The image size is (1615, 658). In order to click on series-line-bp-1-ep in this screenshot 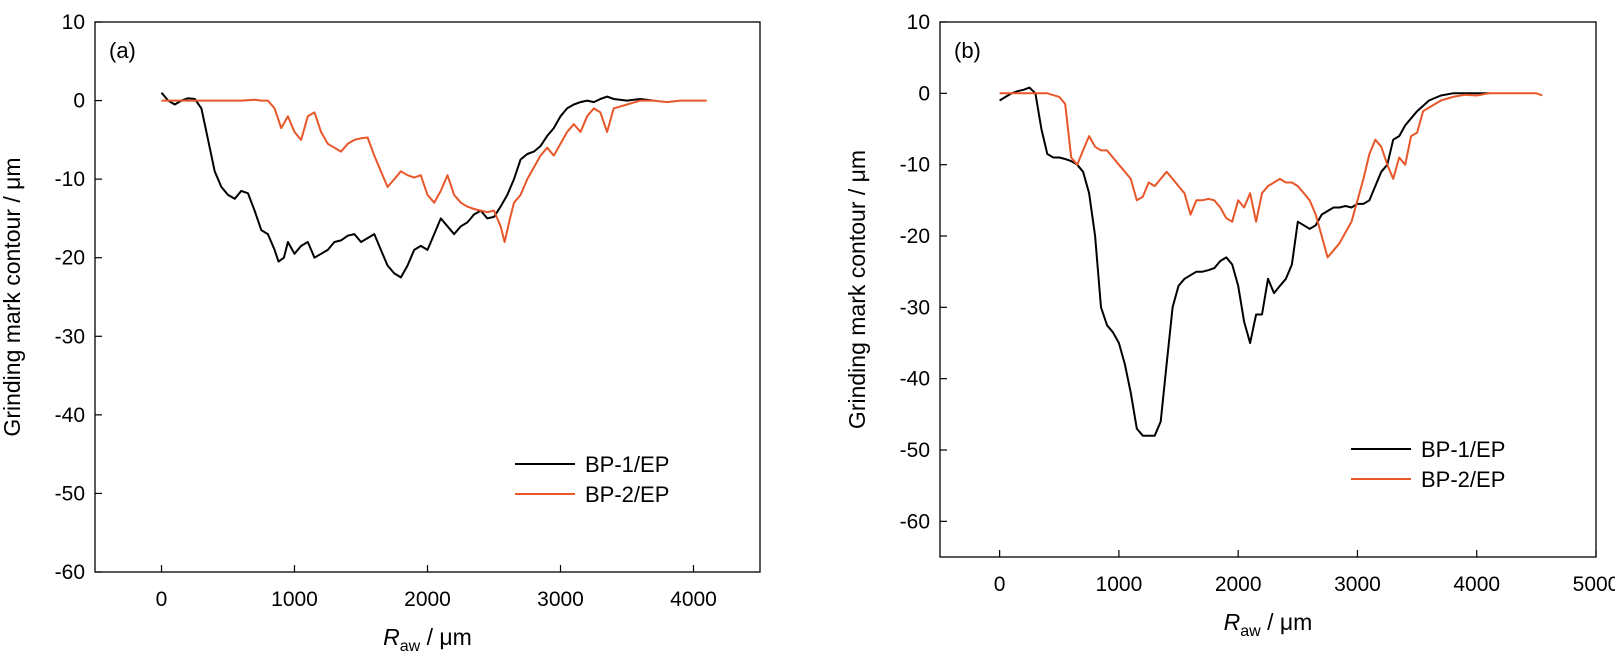, I will do `click(407, 185)`.